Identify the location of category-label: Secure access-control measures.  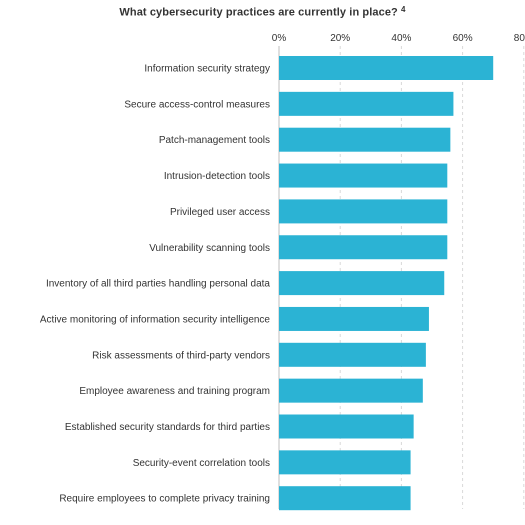
(197, 104).